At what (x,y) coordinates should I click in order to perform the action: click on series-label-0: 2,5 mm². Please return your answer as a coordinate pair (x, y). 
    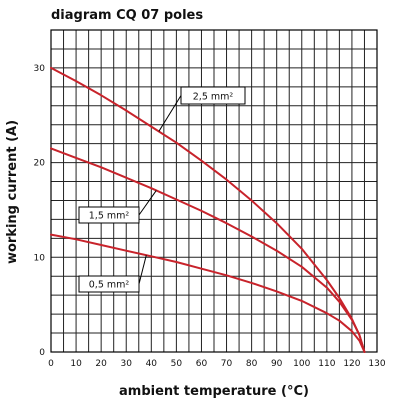
    Looking at the image, I should click on (213, 97).